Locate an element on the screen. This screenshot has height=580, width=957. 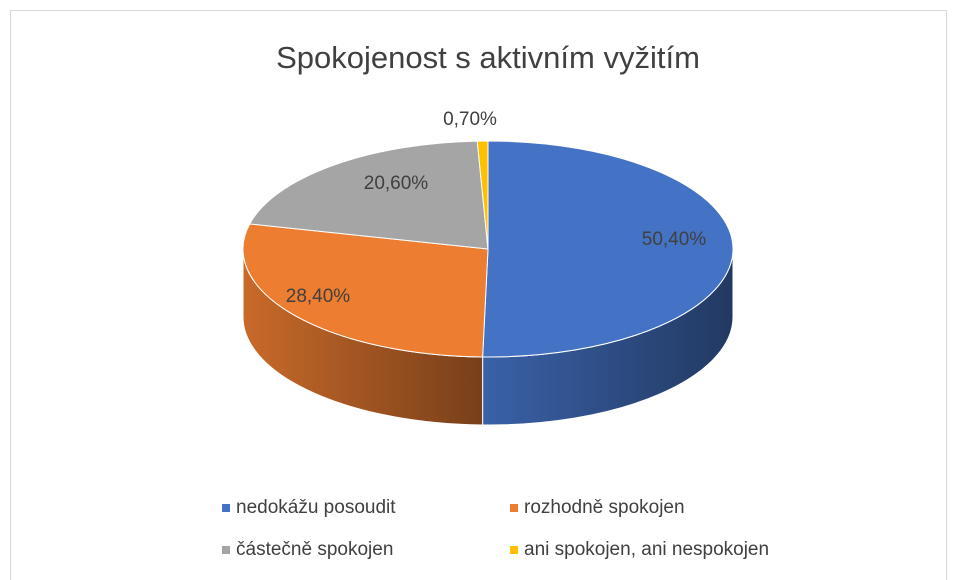
data-label: 0,70% is located at coordinates (470, 119).